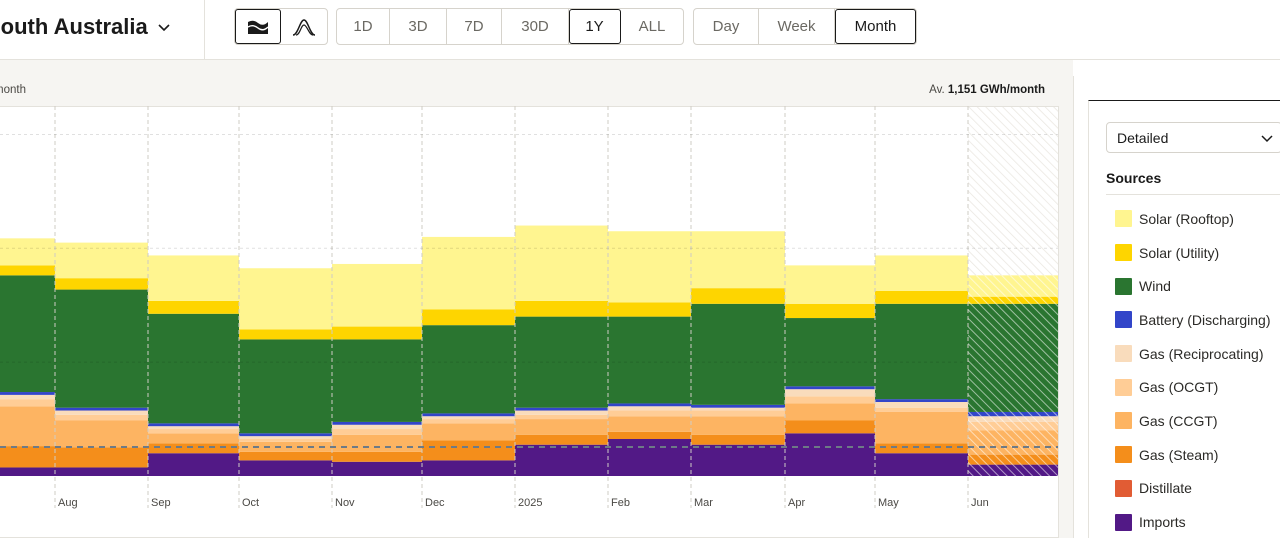 The width and height of the screenshot is (1280, 539). Describe the element at coordinates (649, 424) in the screenshot. I see `bar-gas-ccgt-feb` at that location.